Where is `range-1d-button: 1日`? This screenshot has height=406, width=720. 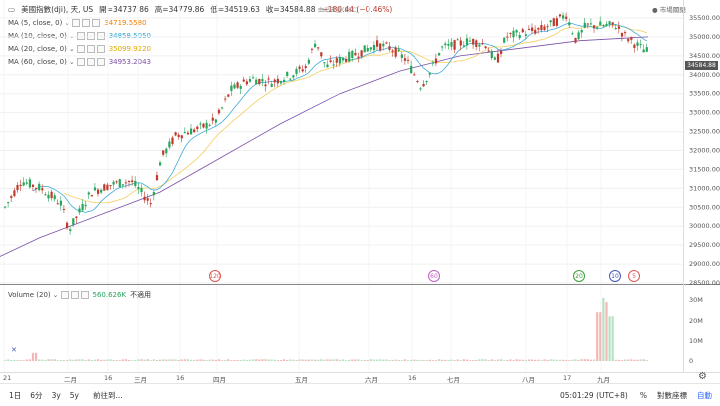
range-1d-button: 1日 is located at coordinates (15, 395).